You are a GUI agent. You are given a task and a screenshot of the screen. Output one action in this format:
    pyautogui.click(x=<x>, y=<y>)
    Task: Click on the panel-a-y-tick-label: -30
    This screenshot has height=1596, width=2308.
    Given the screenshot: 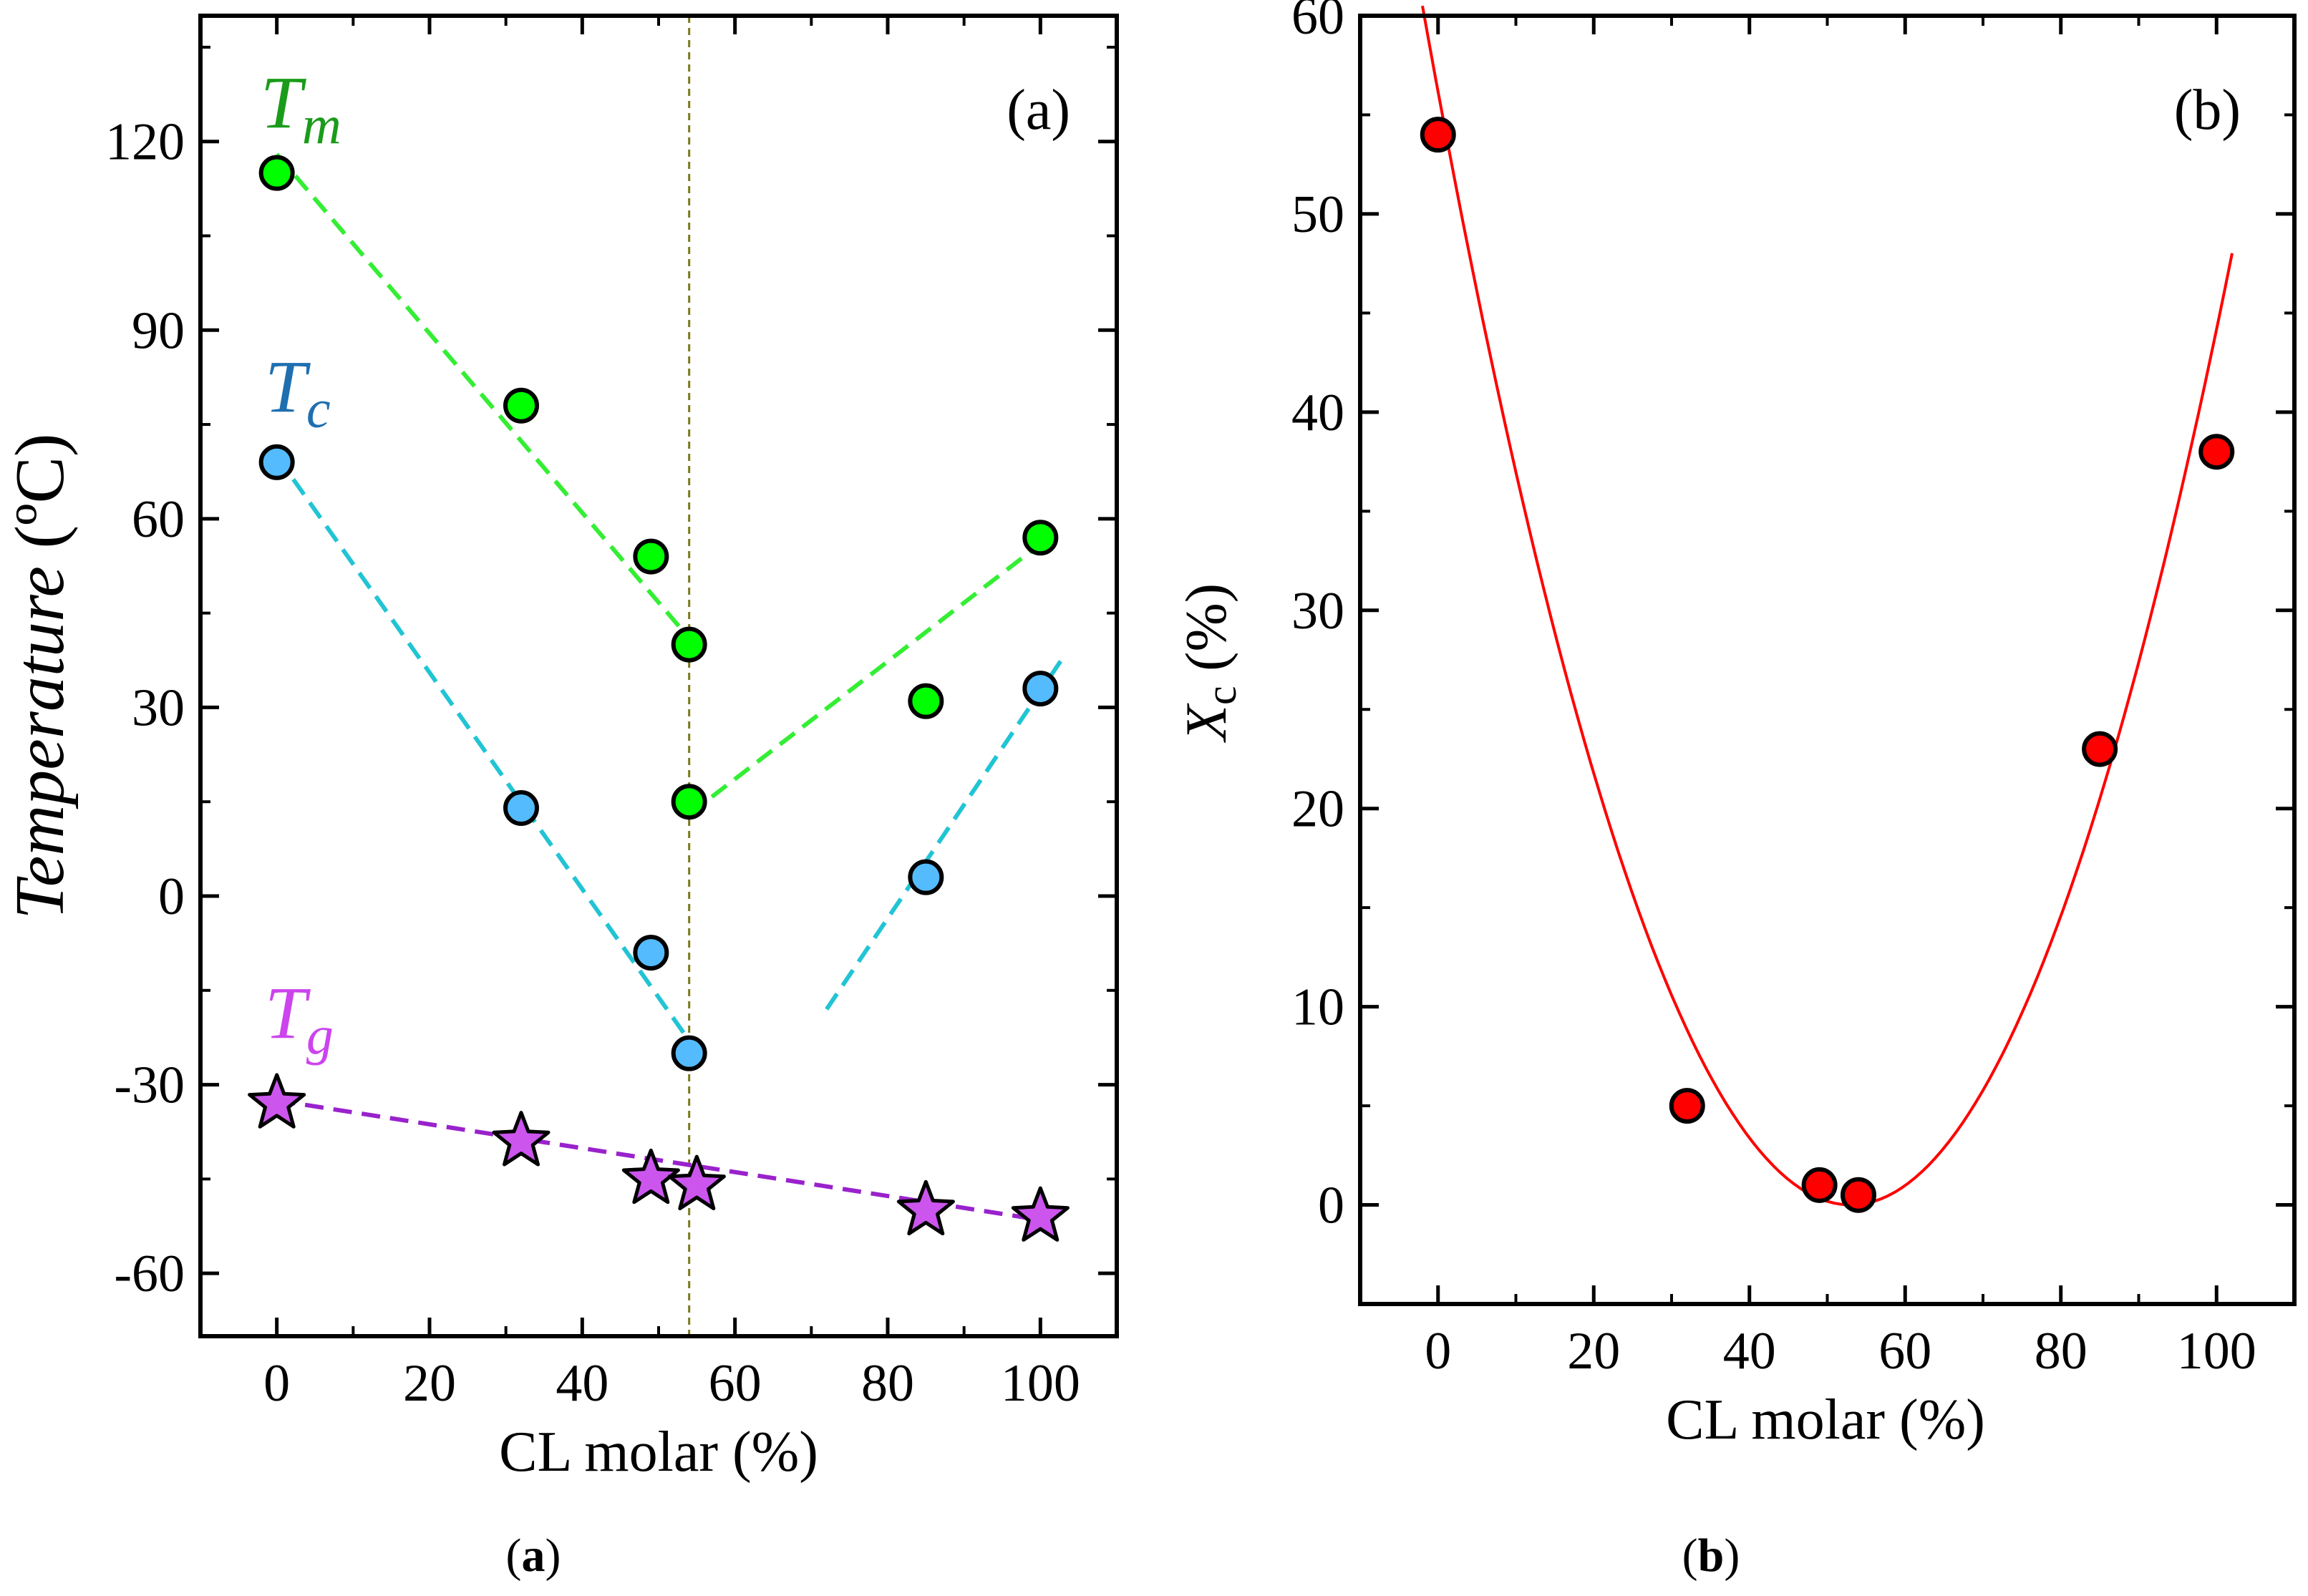 What is the action you would take?
    pyautogui.click(x=149, y=1086)
    